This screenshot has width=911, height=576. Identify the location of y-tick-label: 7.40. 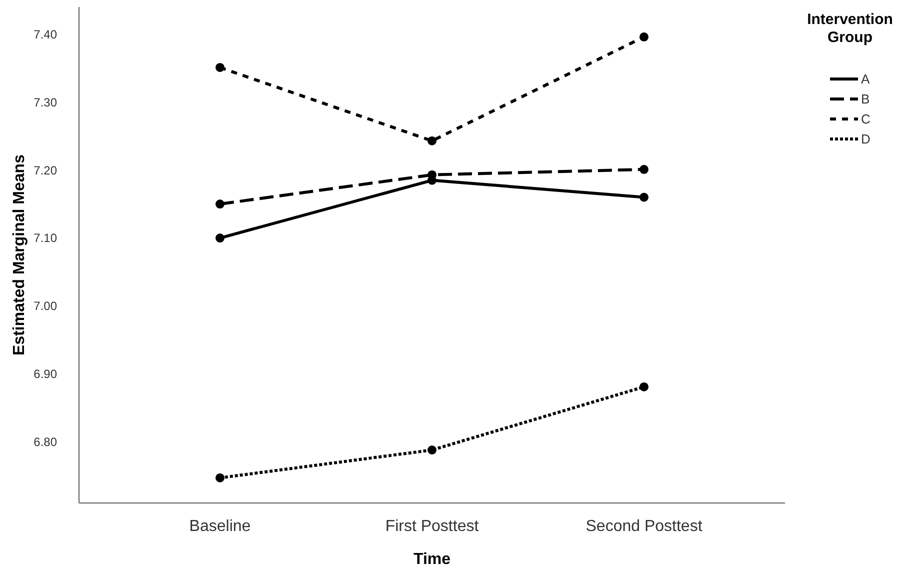
(46, 34).